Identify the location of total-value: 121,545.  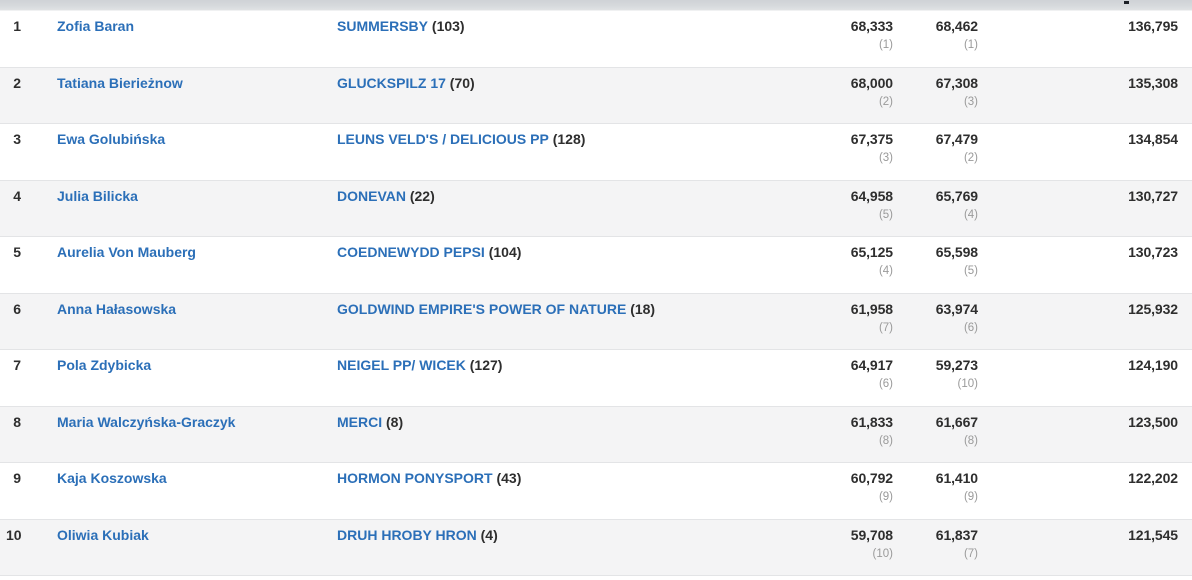
(1153, 534).